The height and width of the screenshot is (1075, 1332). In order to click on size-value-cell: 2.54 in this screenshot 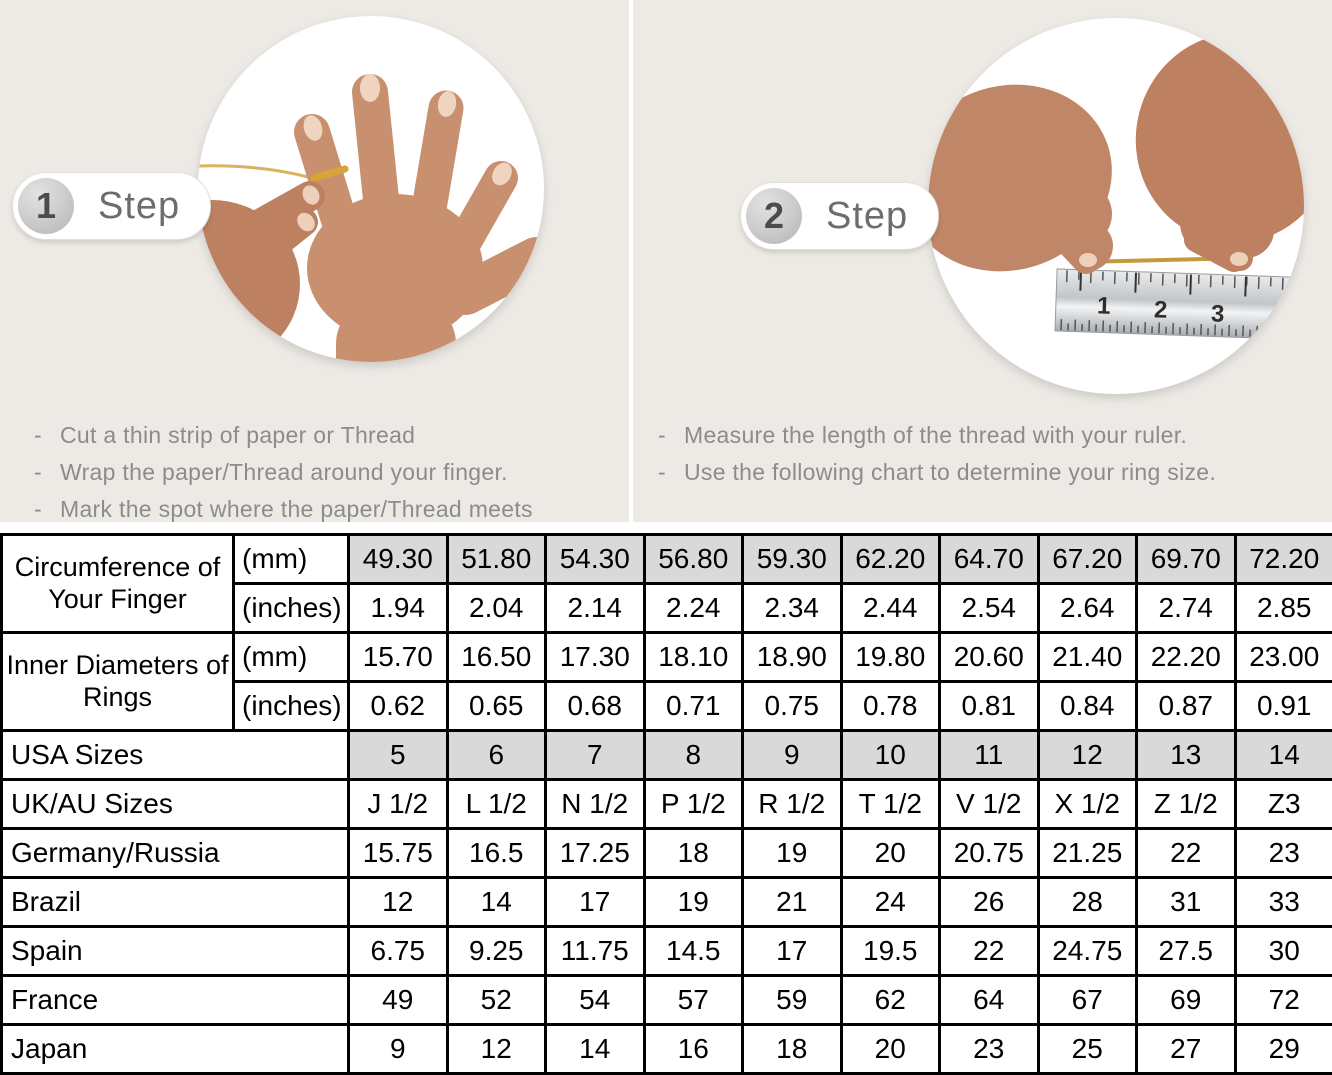, I will do `click(989, 608)`.